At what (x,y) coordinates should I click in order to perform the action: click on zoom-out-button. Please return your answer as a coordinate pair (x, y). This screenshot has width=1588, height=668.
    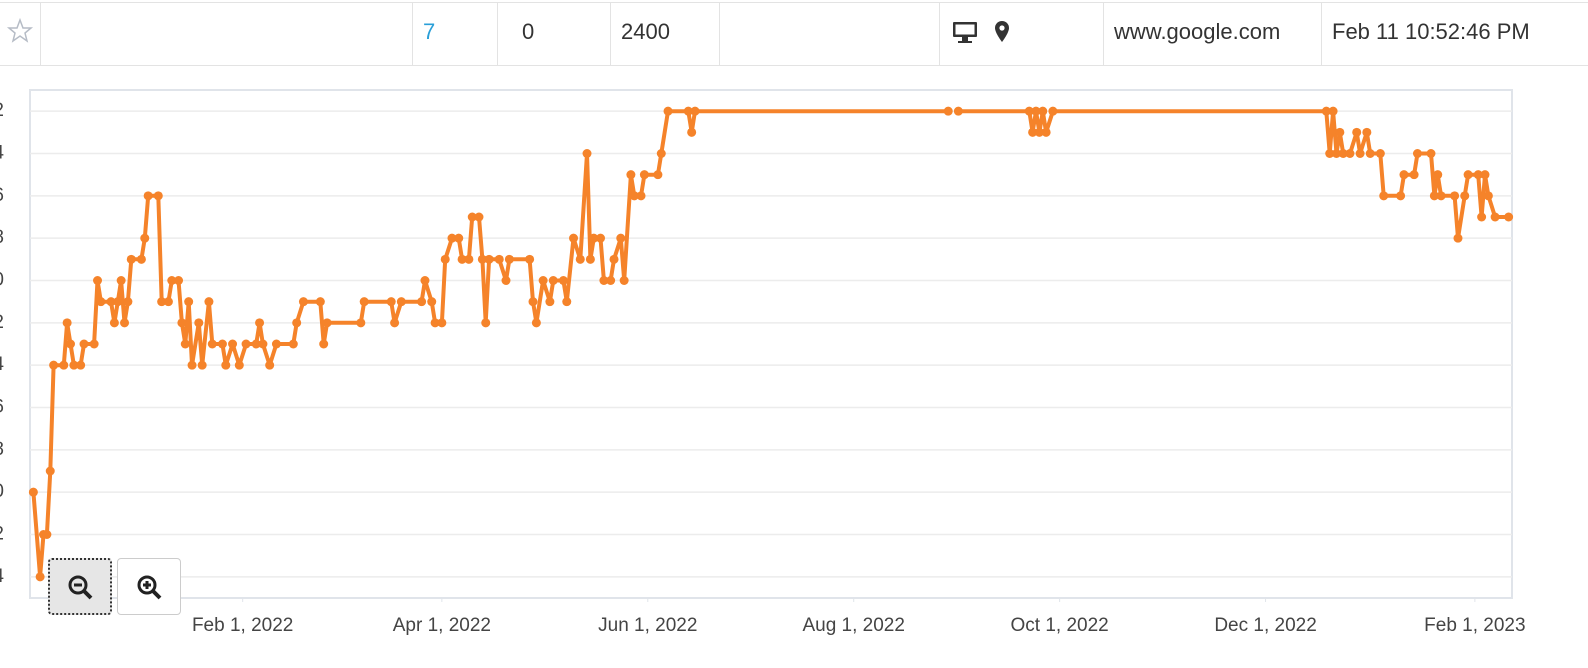
    Looking at the image, I should click on (80, 586).